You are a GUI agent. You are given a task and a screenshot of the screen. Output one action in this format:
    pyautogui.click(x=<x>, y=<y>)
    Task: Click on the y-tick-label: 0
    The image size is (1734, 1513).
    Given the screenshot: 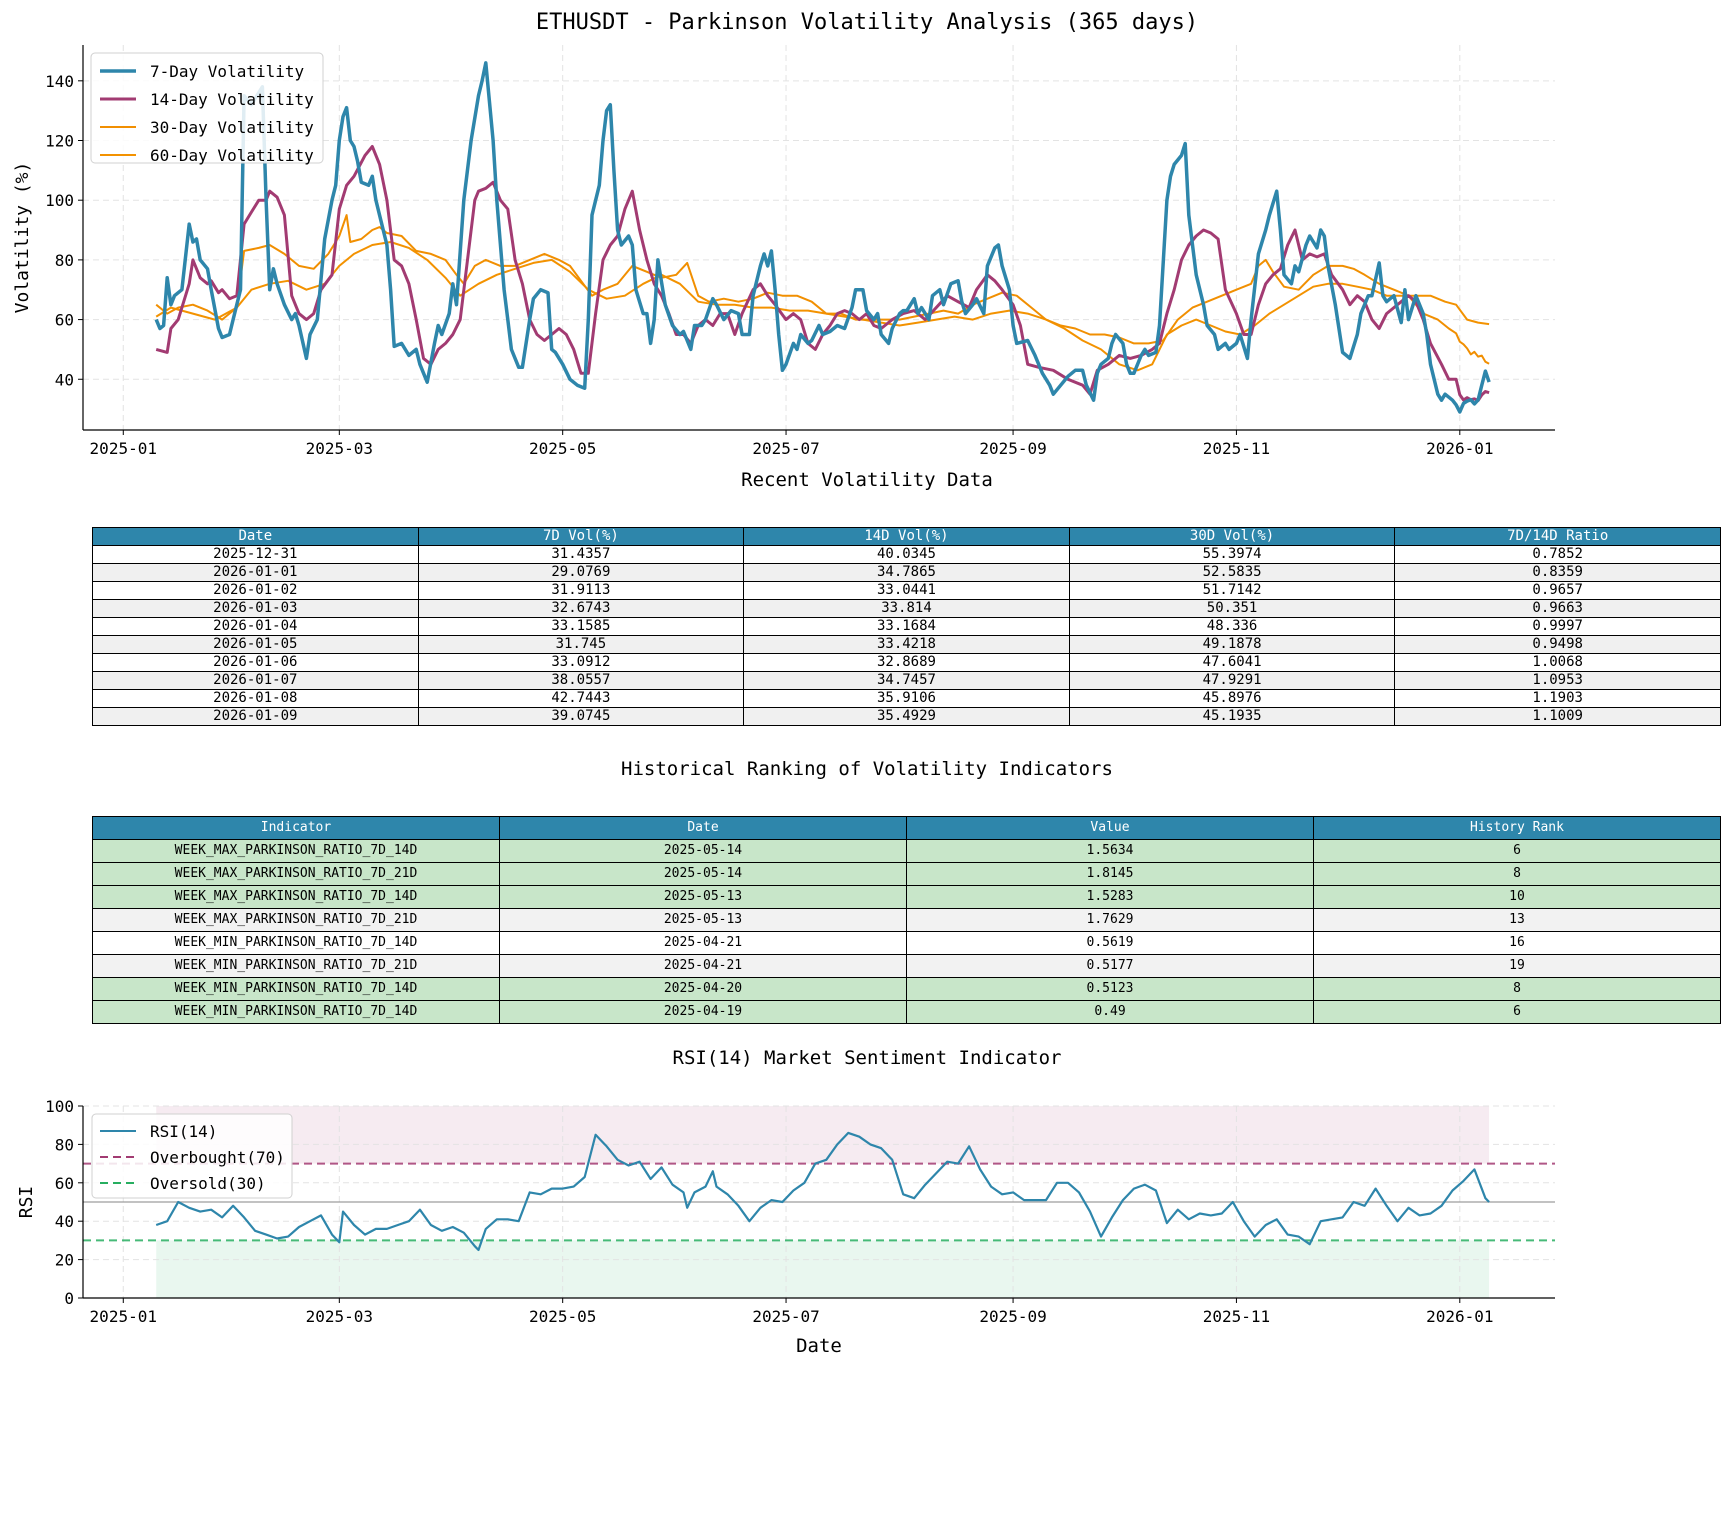 What is the action you would take?
    pyautogui.click(x=69, y=1298)
    